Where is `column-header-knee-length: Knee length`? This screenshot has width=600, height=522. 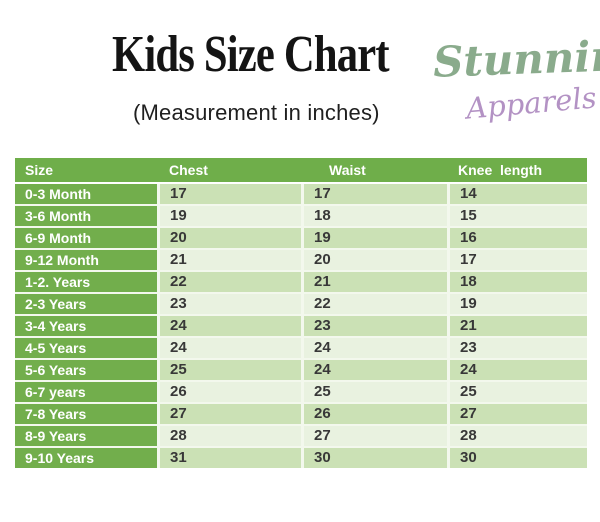
column-header-knee-length: Knee length is located at coordinates (500, 170).